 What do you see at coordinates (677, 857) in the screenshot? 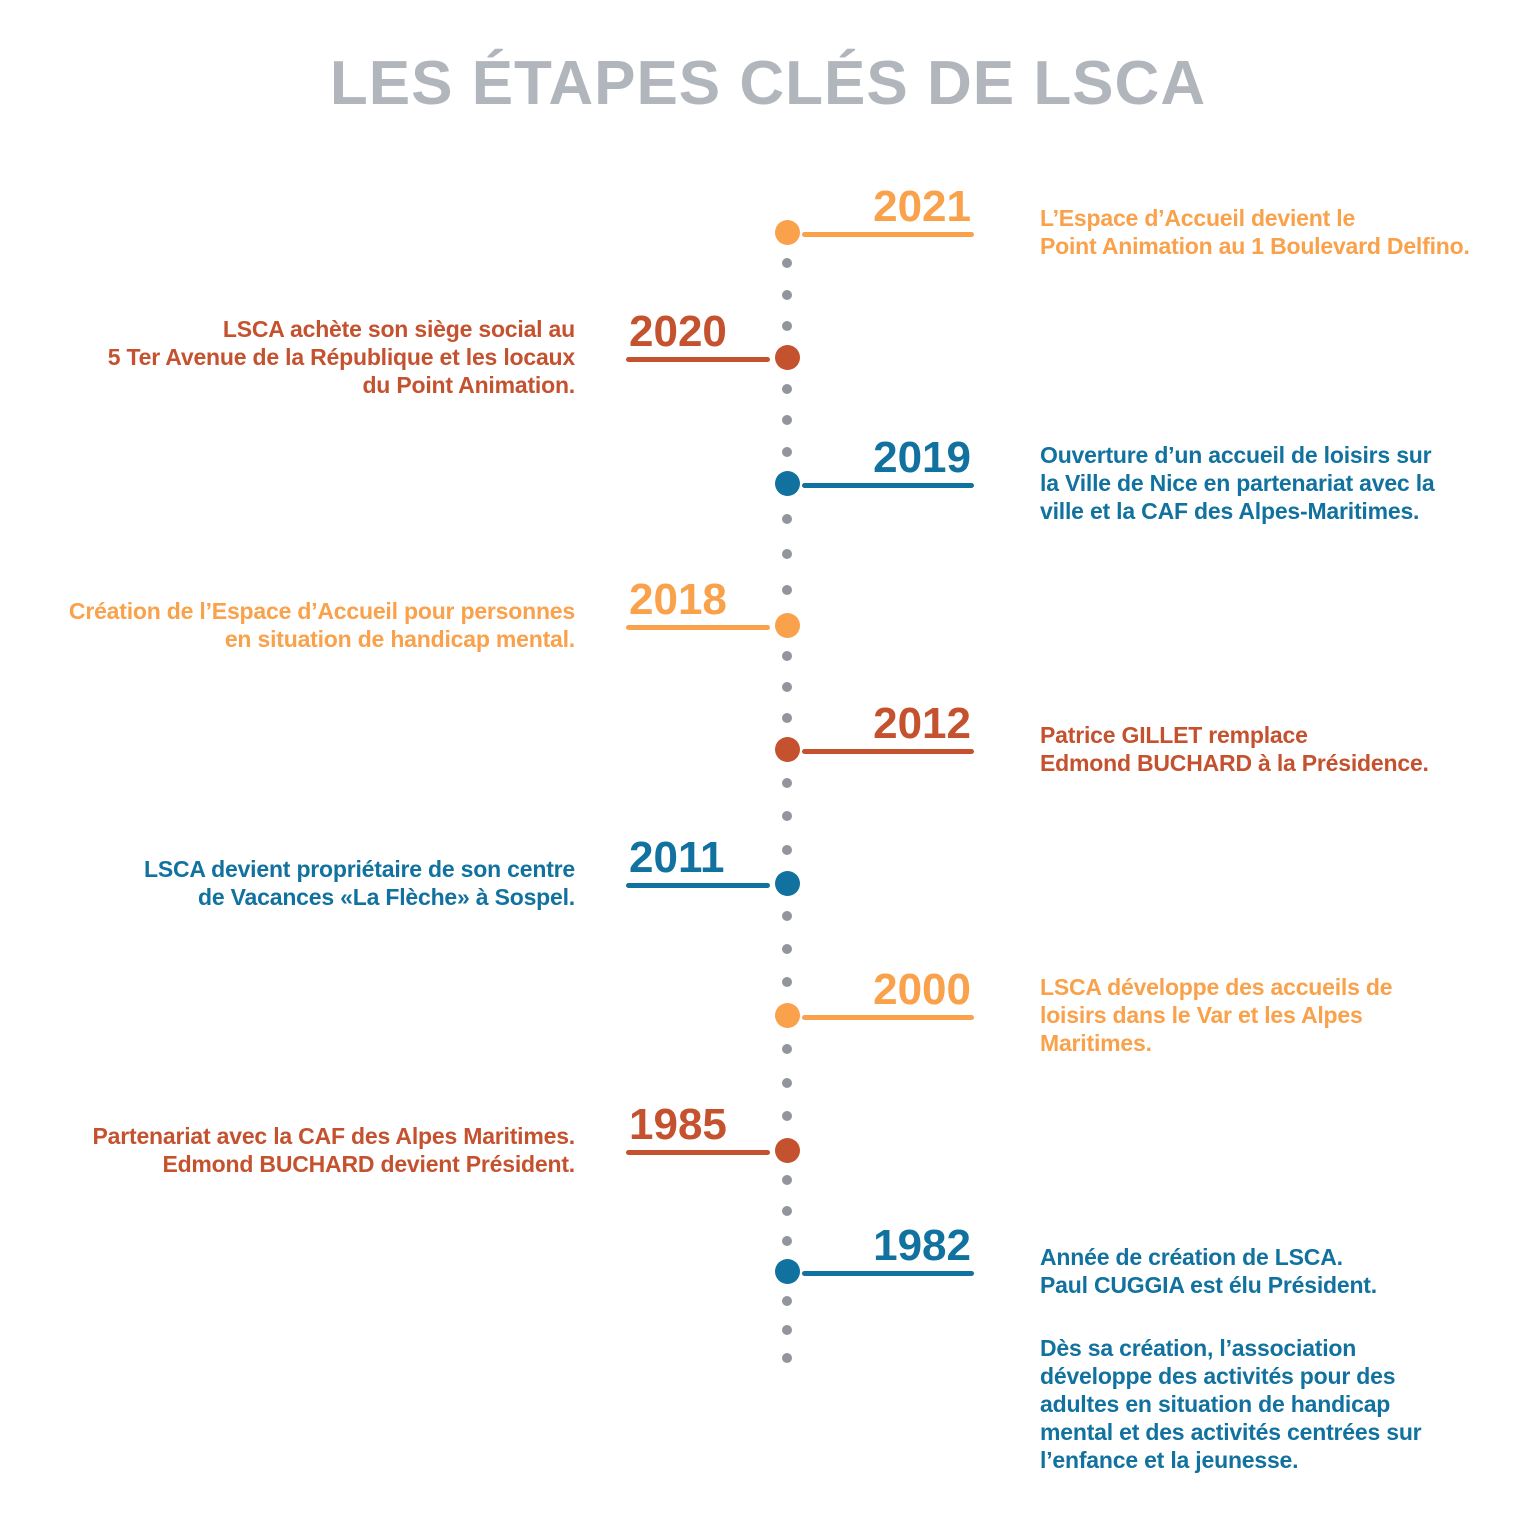
I see `year-label: 2011` at bounding box center [677, 857].